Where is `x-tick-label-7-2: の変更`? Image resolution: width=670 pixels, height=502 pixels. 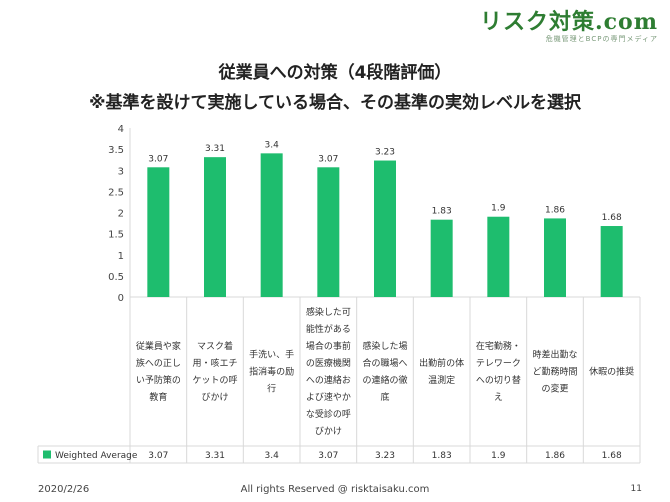 x-tick-label-7-2: の変更 is located at coordinates (554, 389).